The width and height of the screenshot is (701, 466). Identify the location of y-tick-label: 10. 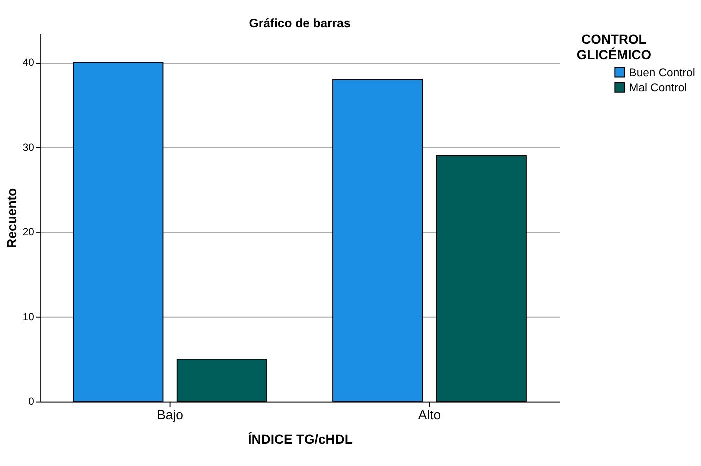
(28, 318).